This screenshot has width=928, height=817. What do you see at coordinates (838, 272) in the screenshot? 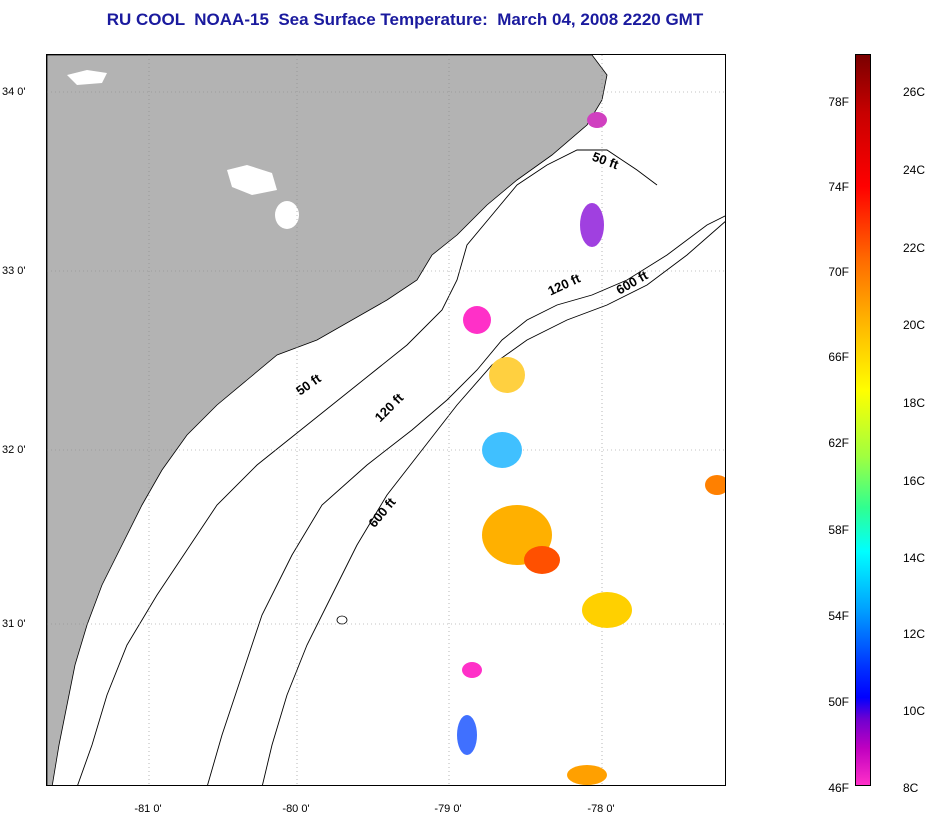
I see `colorbar-f-label: 70F` at bounding box center [838, 272].